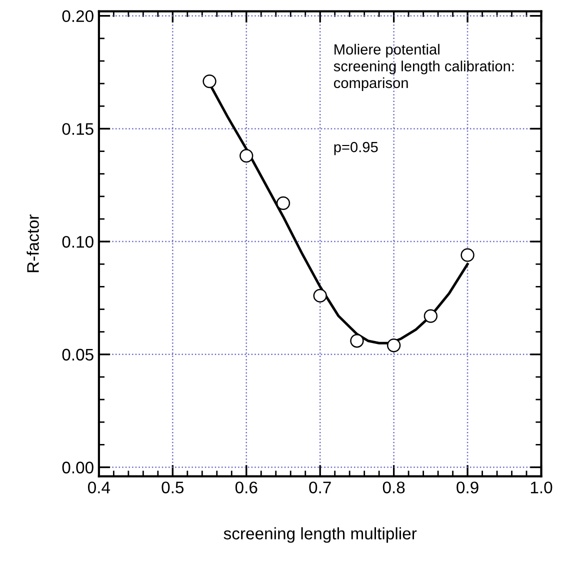  I want to click on x-tick-label: 0.6, so click(246, 488).